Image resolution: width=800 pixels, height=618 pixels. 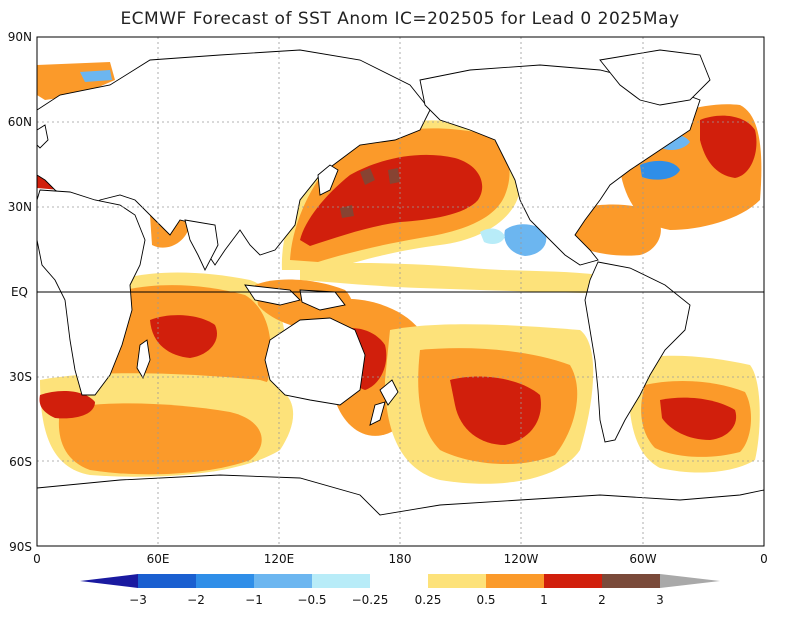 What do you see at coordinates (495, 410) in the screenshot?
I see `south-pacific-red` at bounding box center [495, 410].